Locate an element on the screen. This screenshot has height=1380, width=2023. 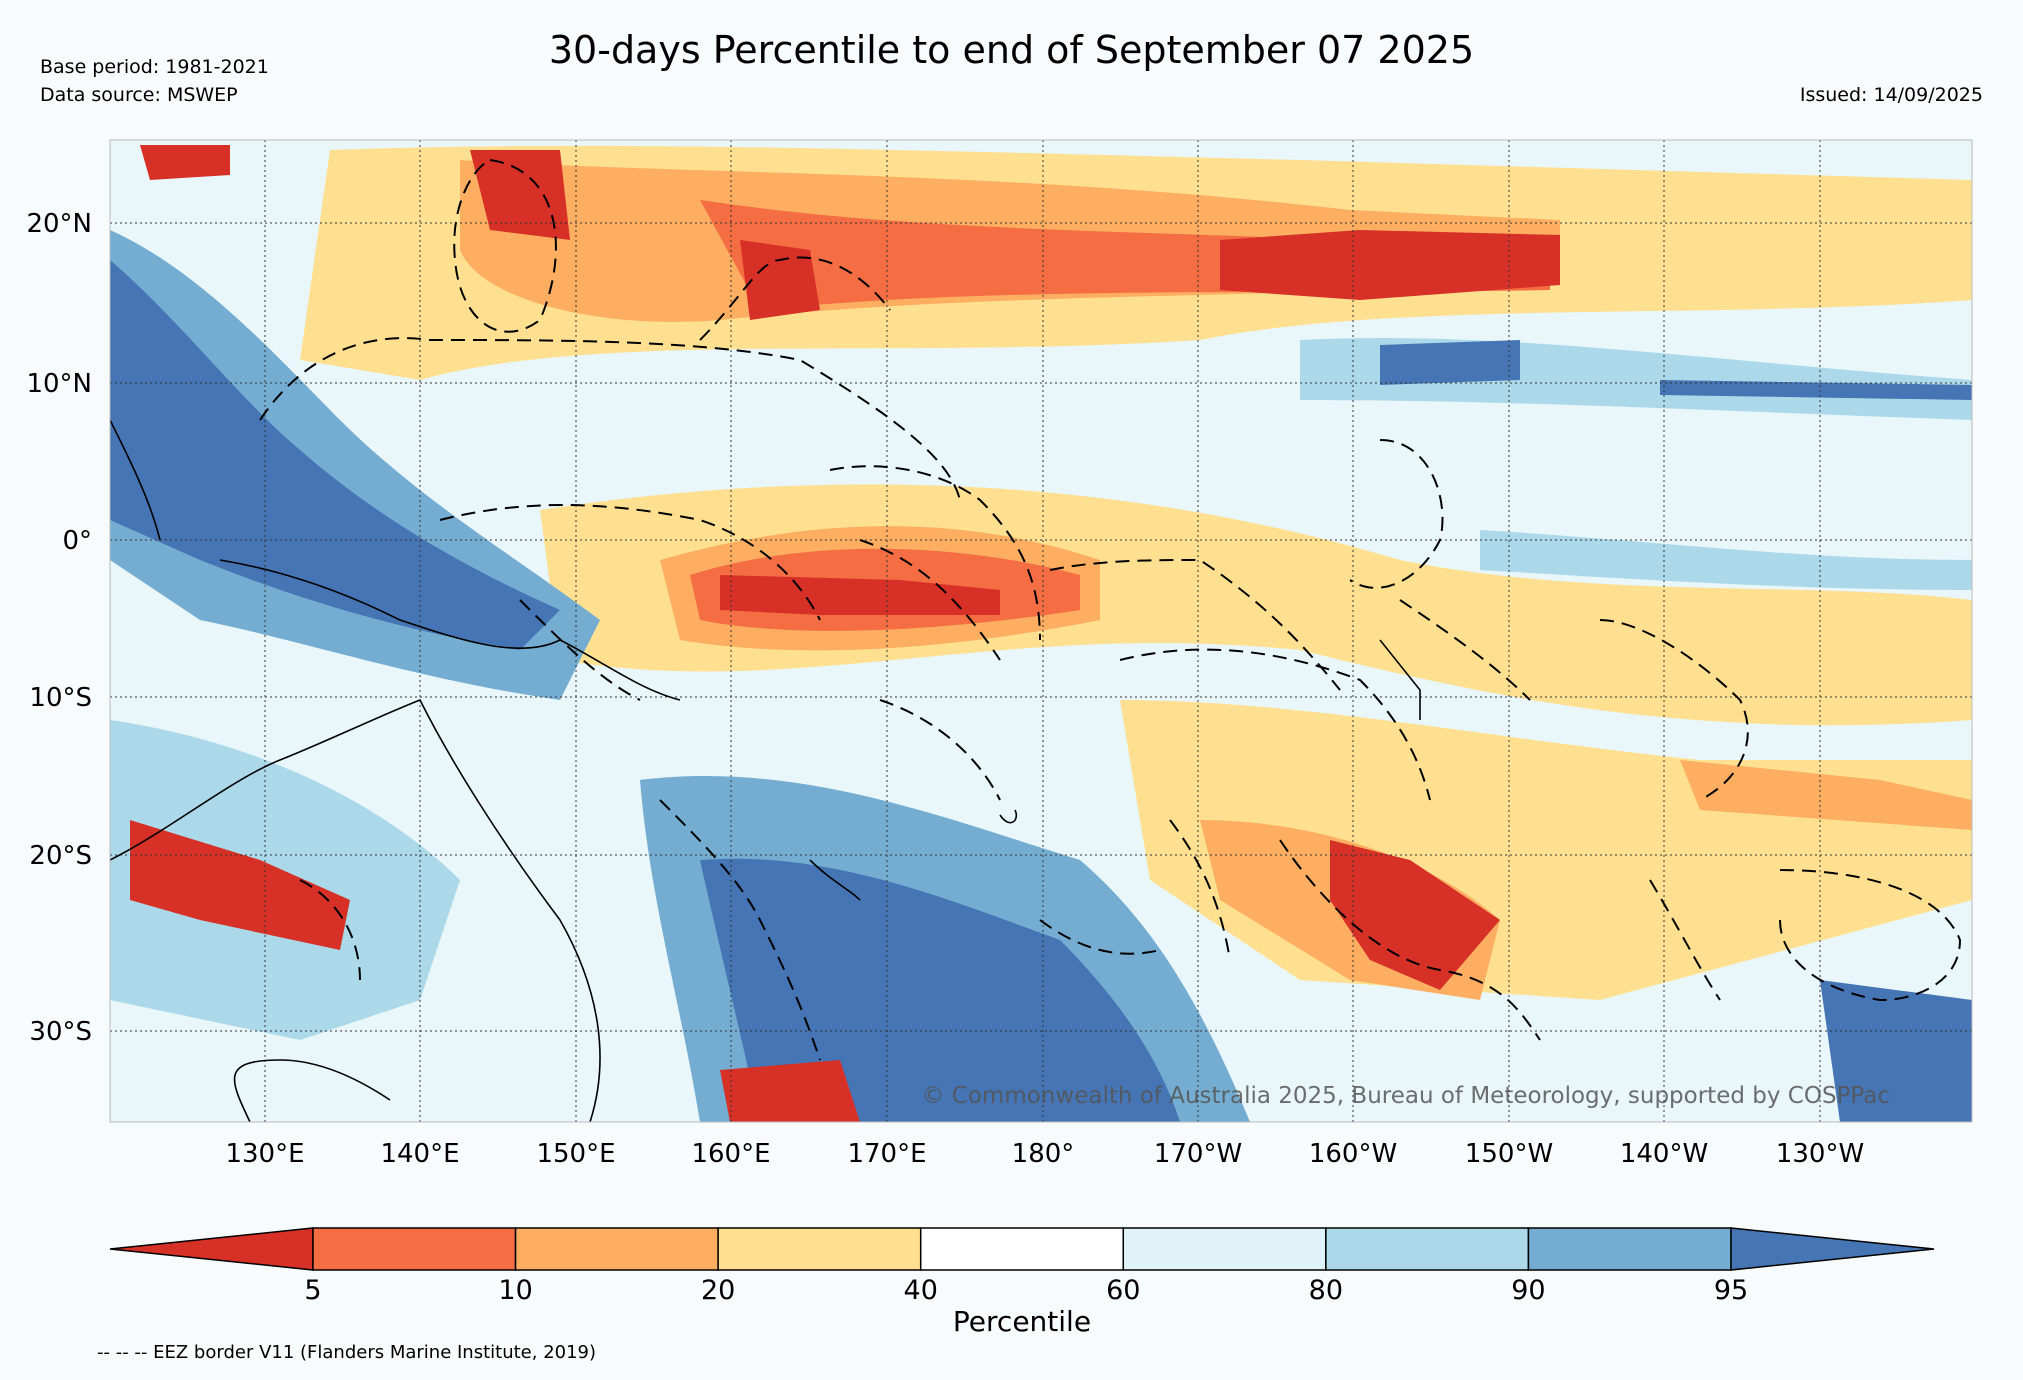
colorbar-tick-label: 40 is located at coordinates (921, 1290).